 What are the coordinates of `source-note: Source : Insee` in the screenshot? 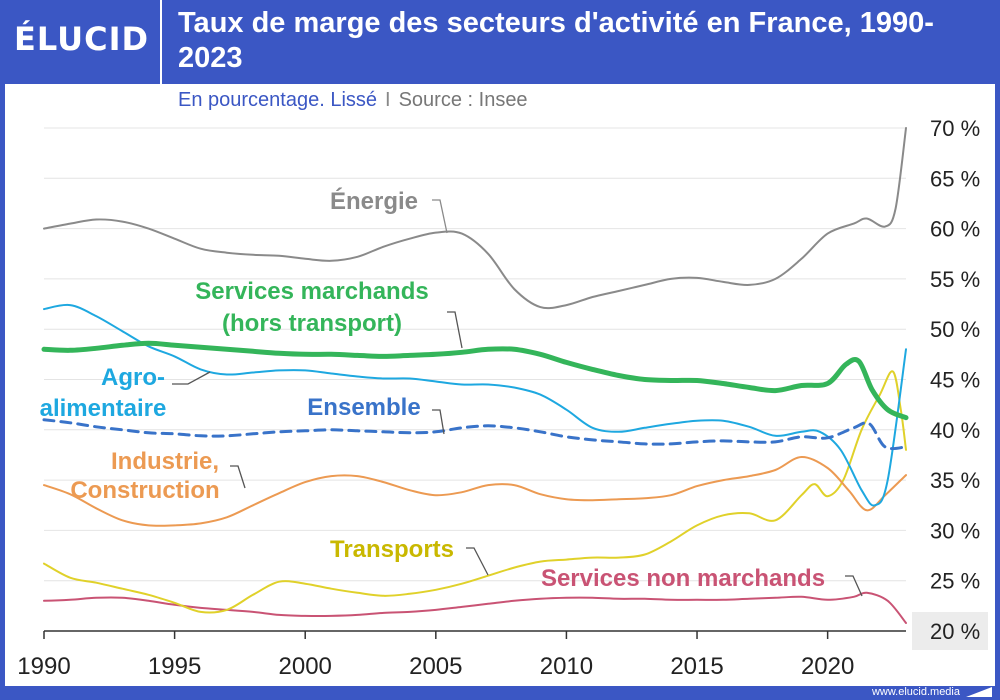 It's located at (463, 100).